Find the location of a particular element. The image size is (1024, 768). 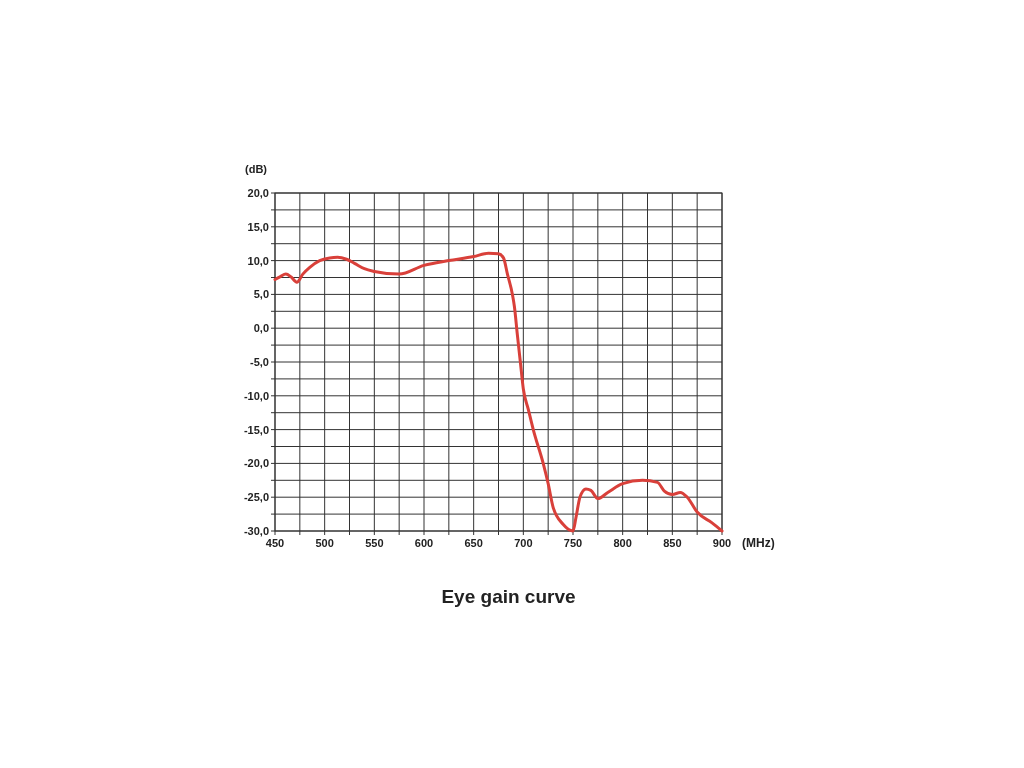

x-tick-label: 500 is located at coordinates (324, 543).